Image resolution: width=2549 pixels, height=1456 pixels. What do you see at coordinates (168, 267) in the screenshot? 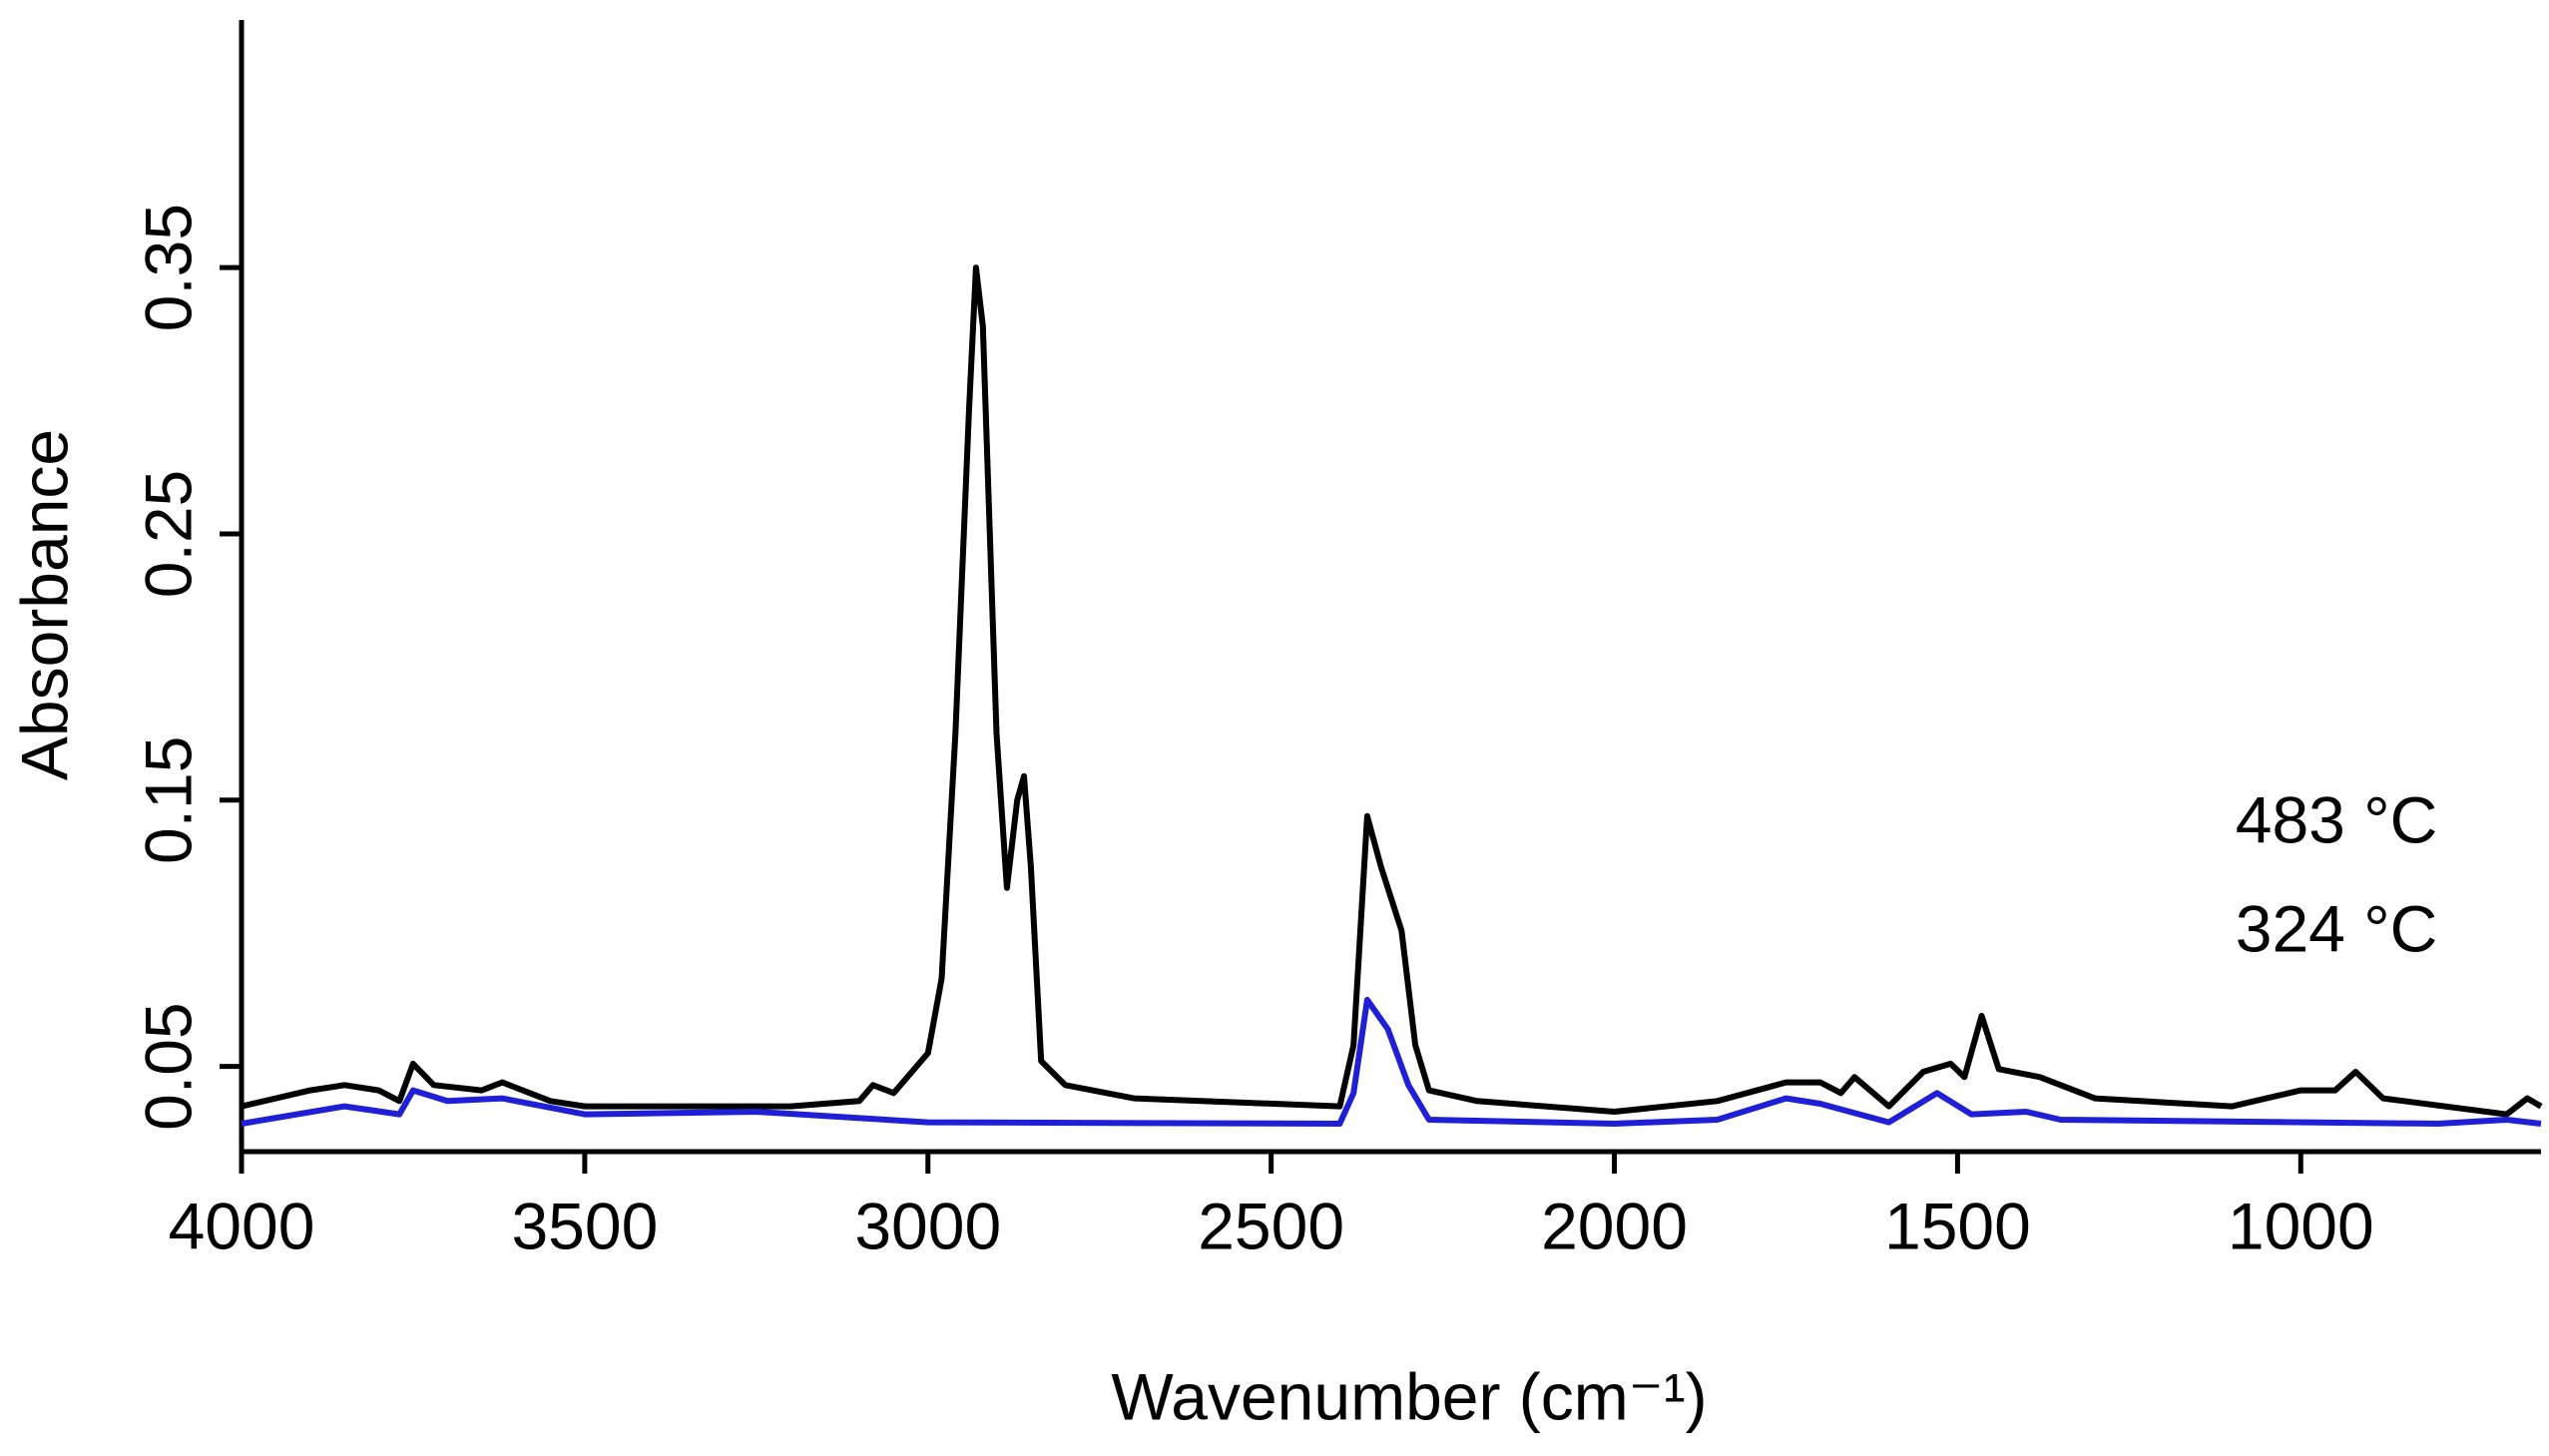
I see `y-tick-label: 0.35` at bounding box center [168, 267].